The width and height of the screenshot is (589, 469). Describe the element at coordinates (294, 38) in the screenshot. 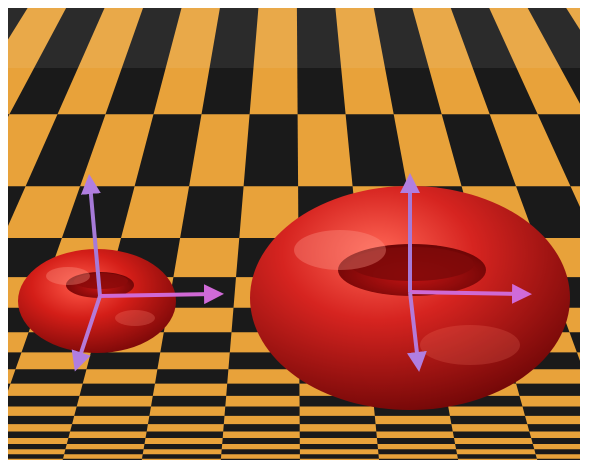

I see `horizon-haze` at that location.